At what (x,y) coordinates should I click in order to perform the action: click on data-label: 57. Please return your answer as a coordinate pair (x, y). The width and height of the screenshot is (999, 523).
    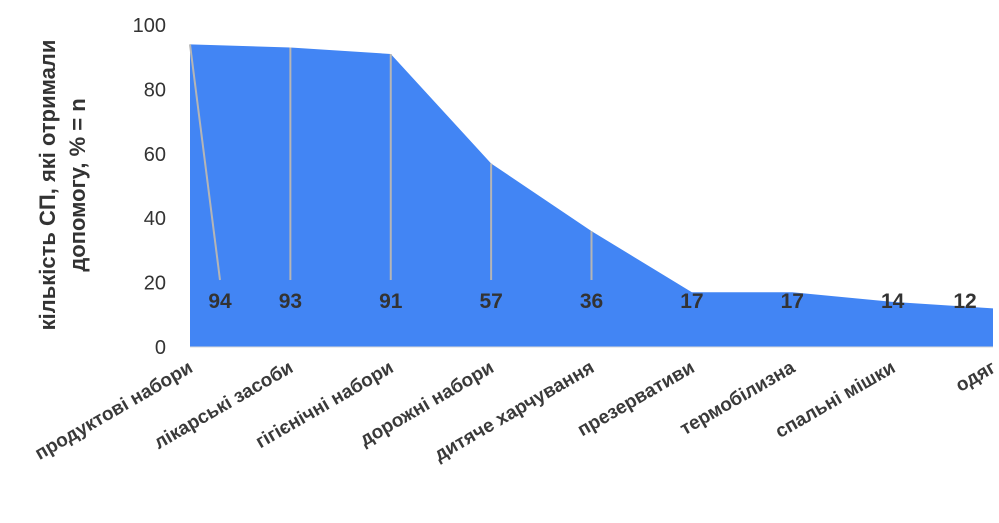
    Looking at the image, I should click on (490, 301).